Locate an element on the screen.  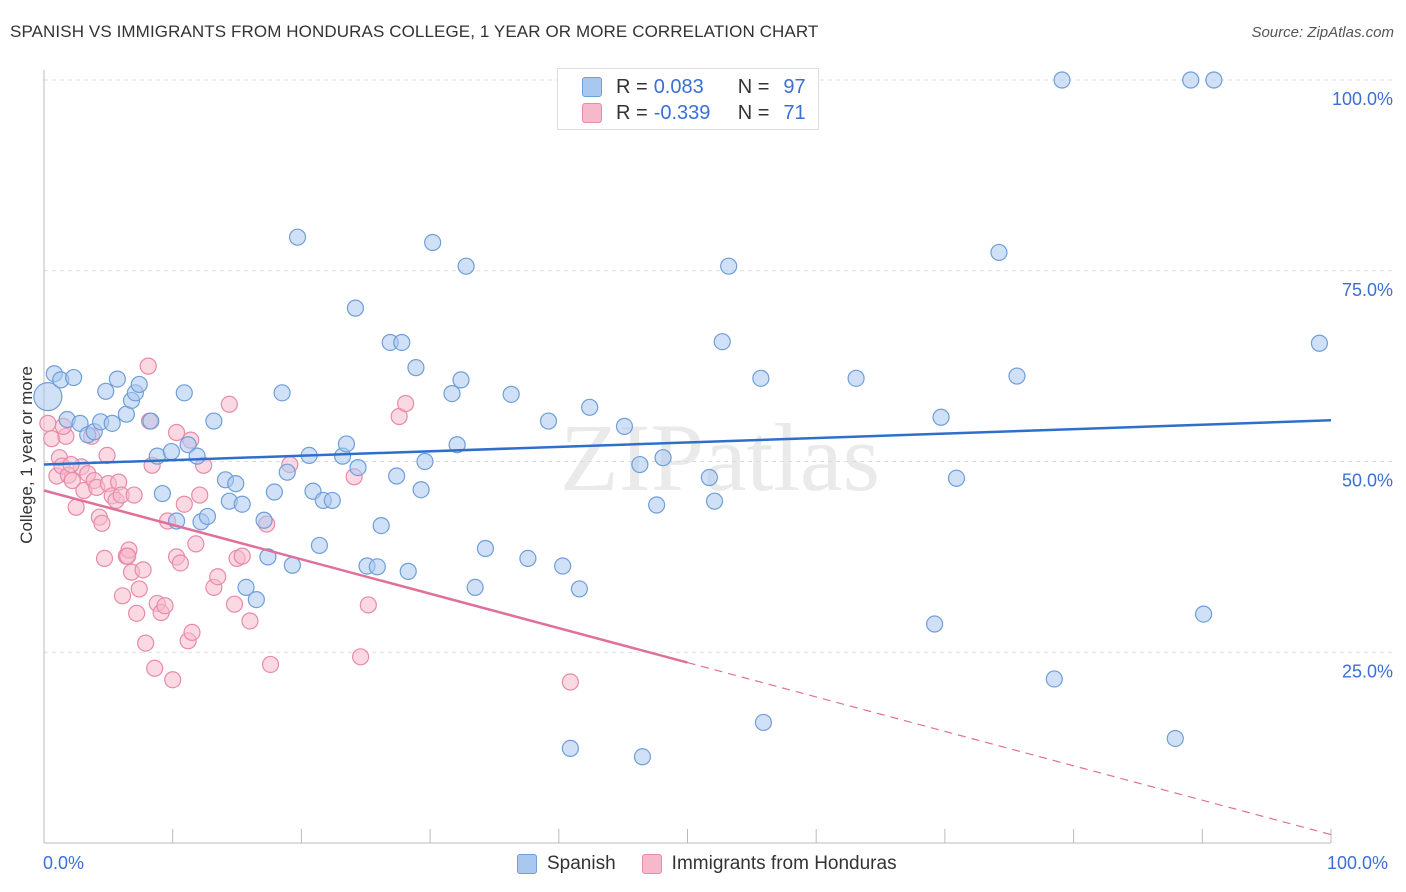
legend-row-spanish: R = 0.083 N = 97 is located at coordinates (694, 87).